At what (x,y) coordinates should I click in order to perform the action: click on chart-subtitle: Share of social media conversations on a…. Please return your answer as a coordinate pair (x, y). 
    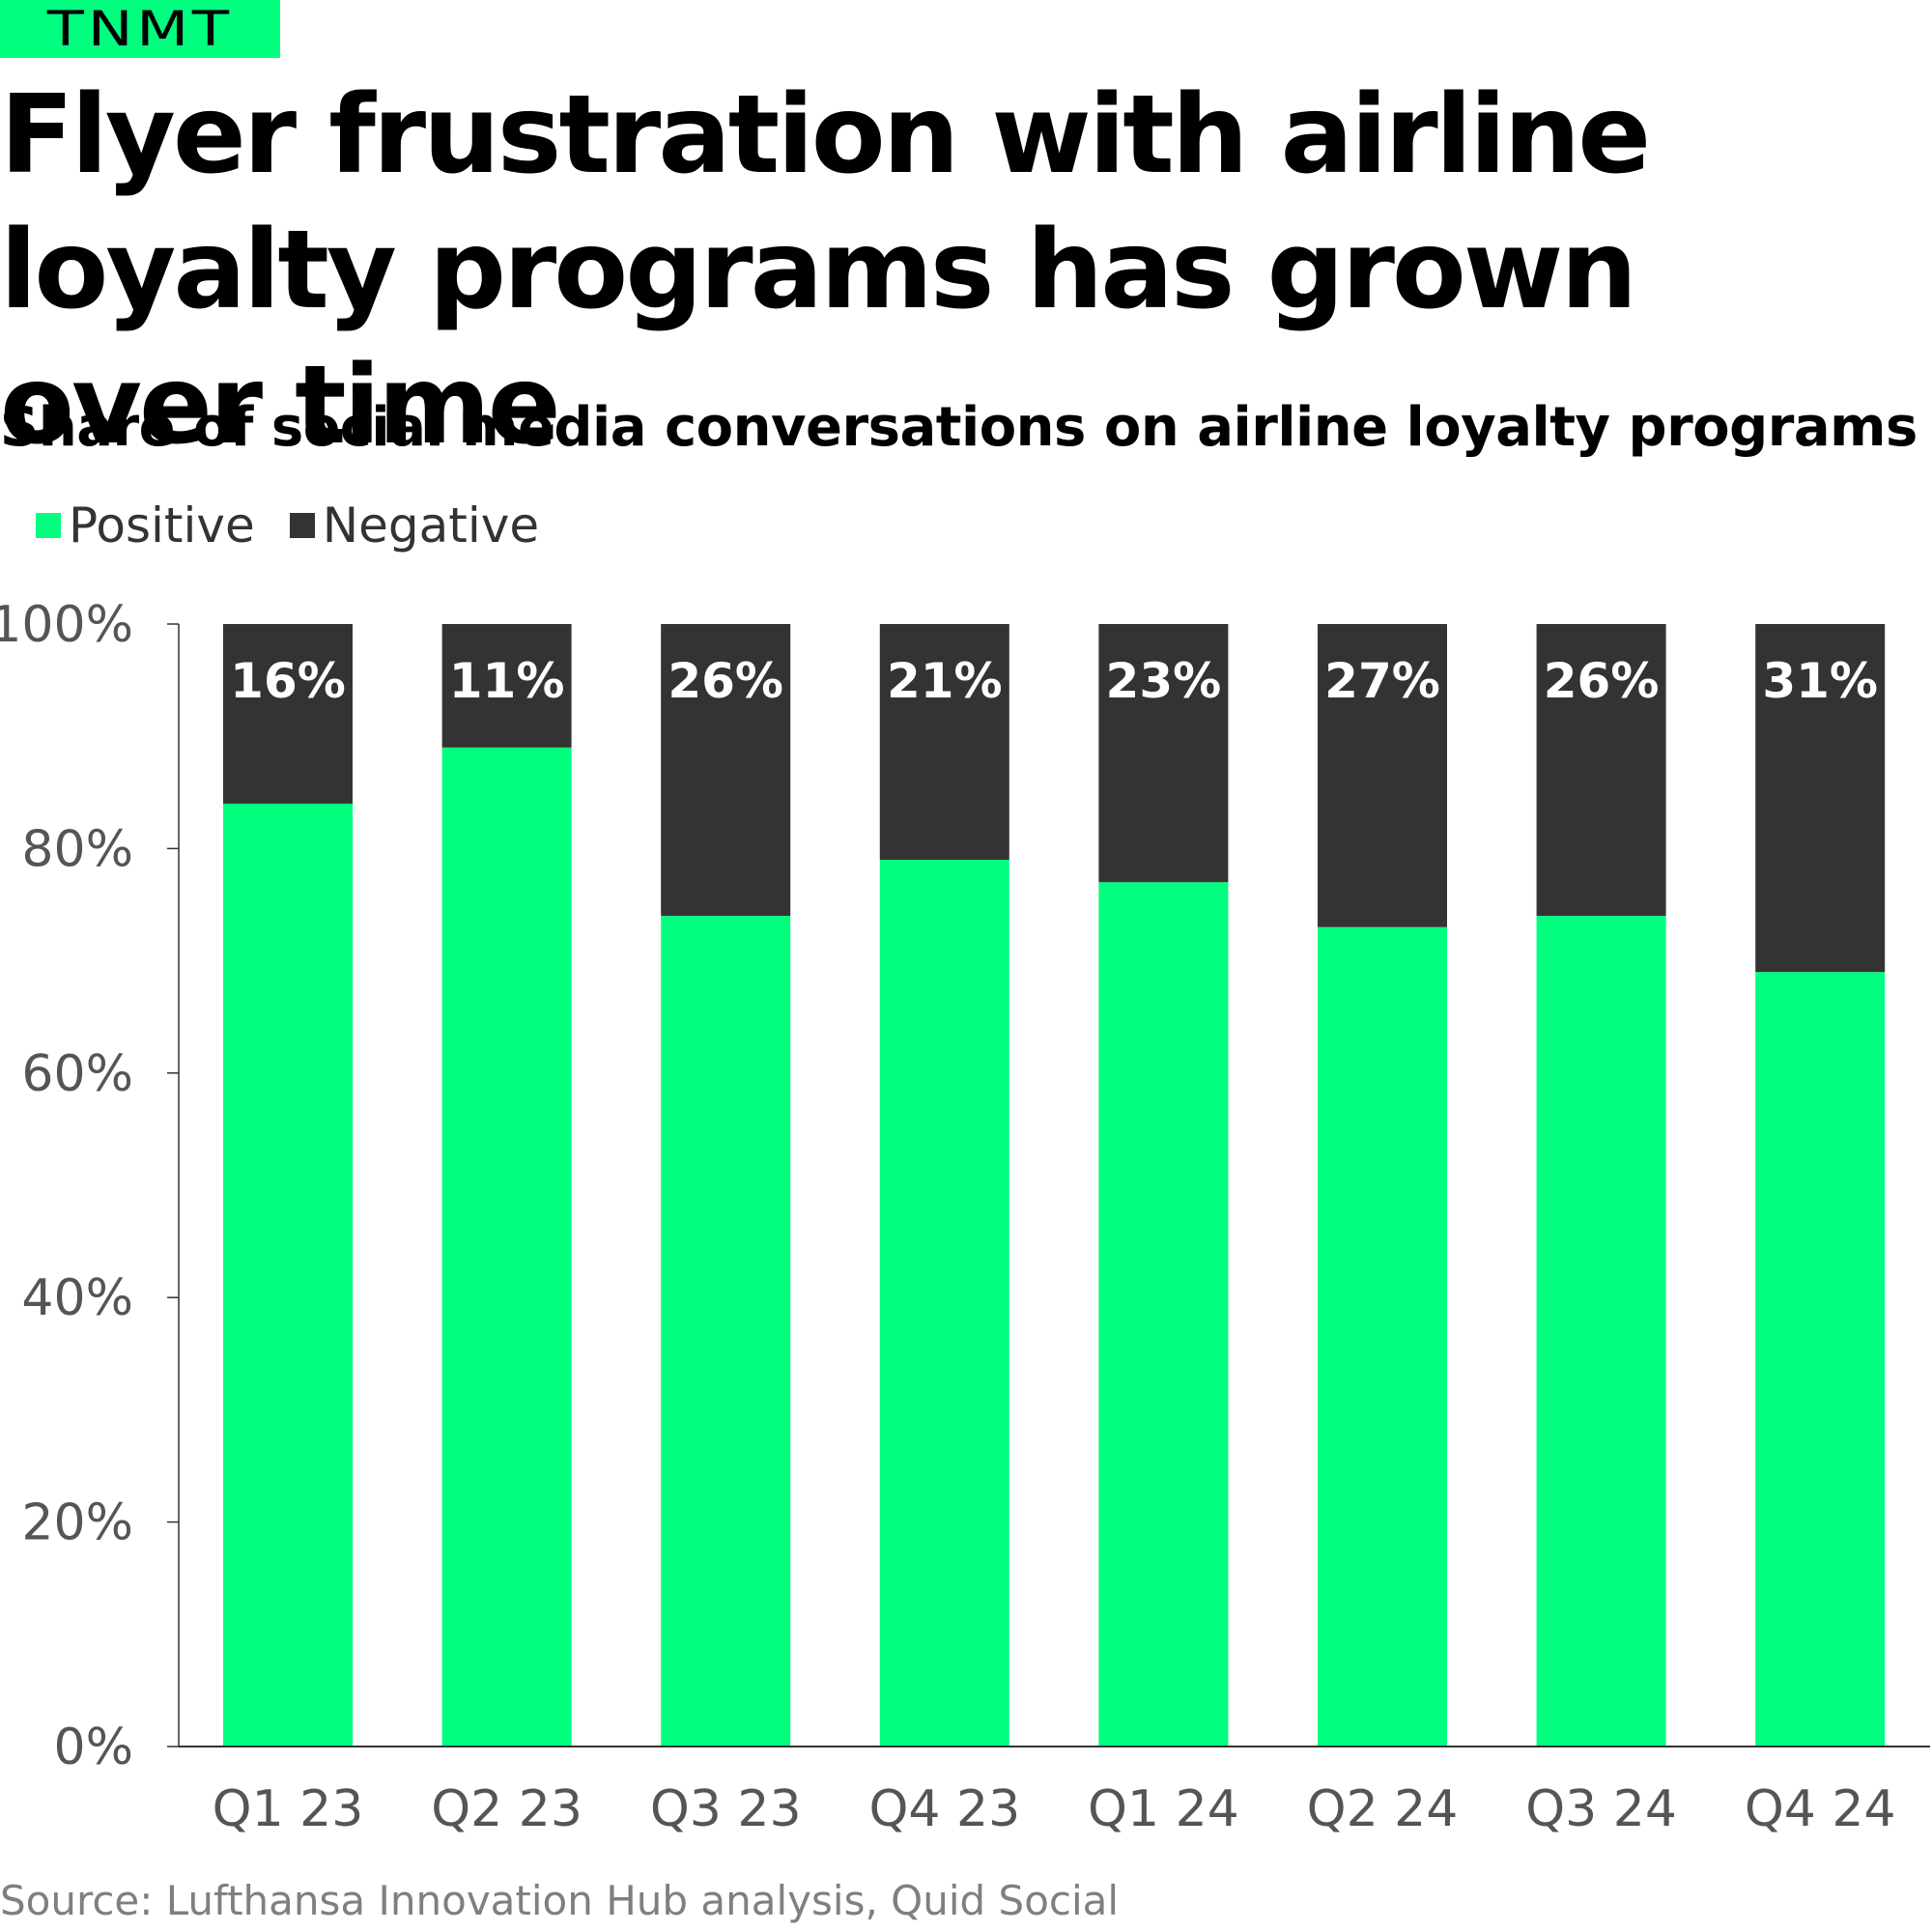
    Looking at the image, I should click on (959, 427).